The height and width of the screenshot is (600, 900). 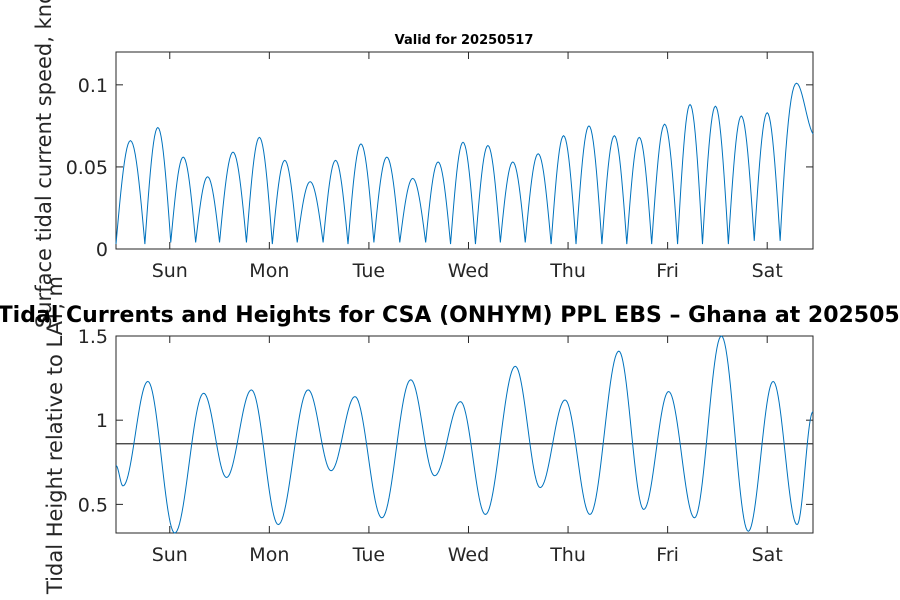 I want to click on tidal-height-x-tick-label: Tue, so click(x=368, y=555).